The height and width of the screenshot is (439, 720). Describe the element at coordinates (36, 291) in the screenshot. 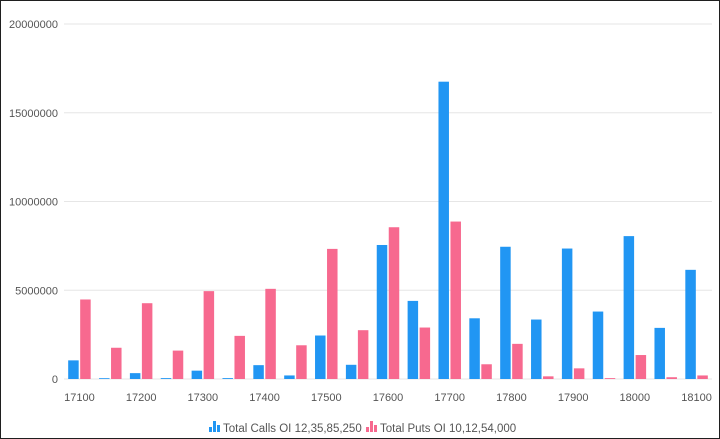

I see `y-tick-label: 5000000` at that location.